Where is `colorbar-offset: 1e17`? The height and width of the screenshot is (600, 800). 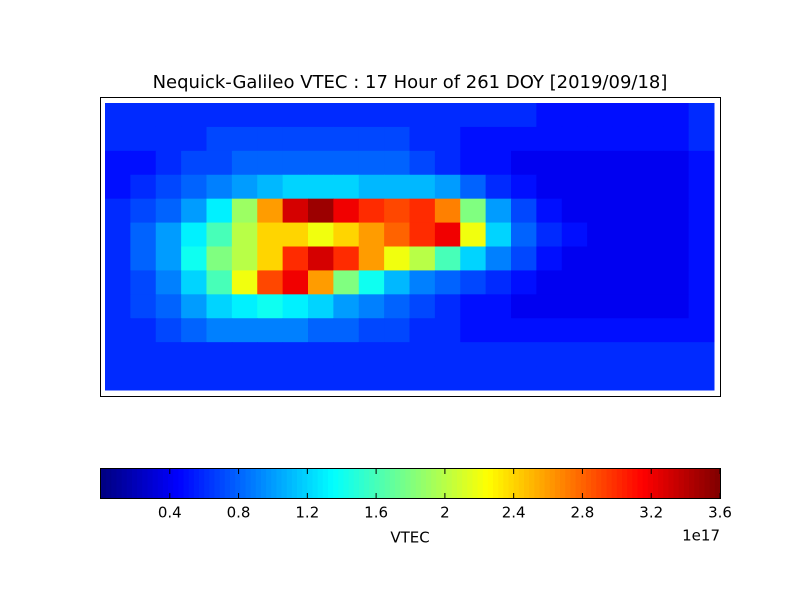 colorbar-offset: 1e17 is located at coordinates (701, 536).